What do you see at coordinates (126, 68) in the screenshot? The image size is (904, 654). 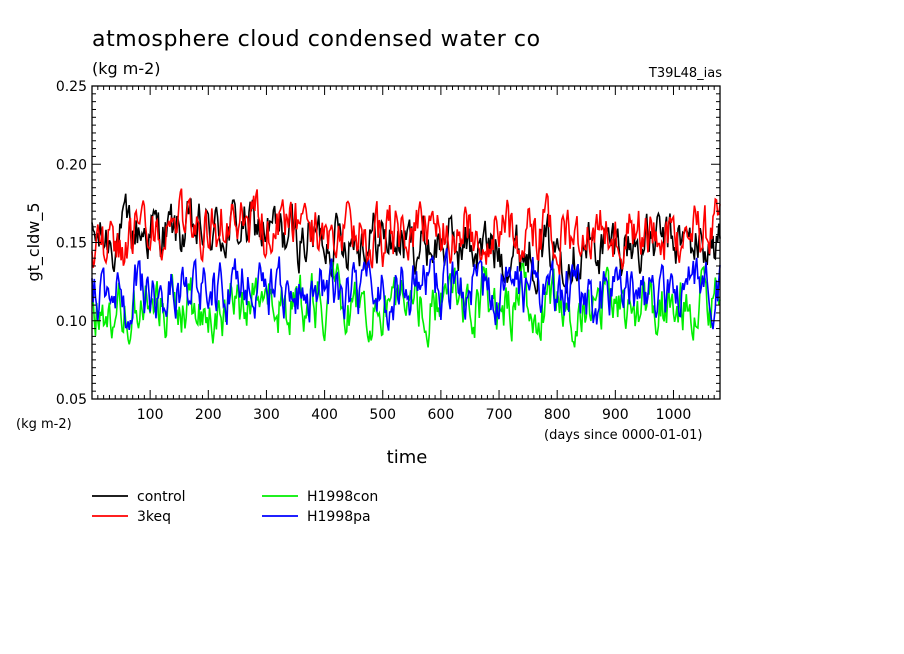 I see `chart-units: (kg m-2)` at bounding box center [126, 68].